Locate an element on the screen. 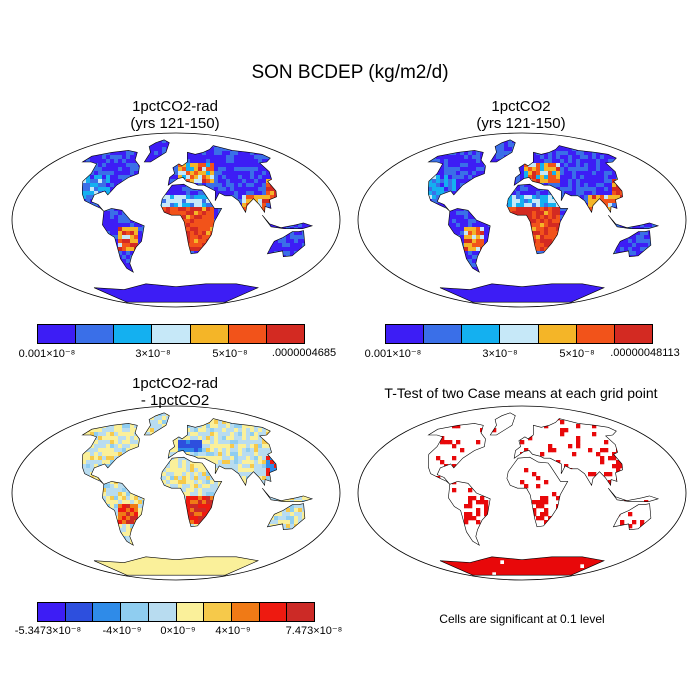 The image size is (700, 700). panel2-colorbar is located at coordinates (519, 334).